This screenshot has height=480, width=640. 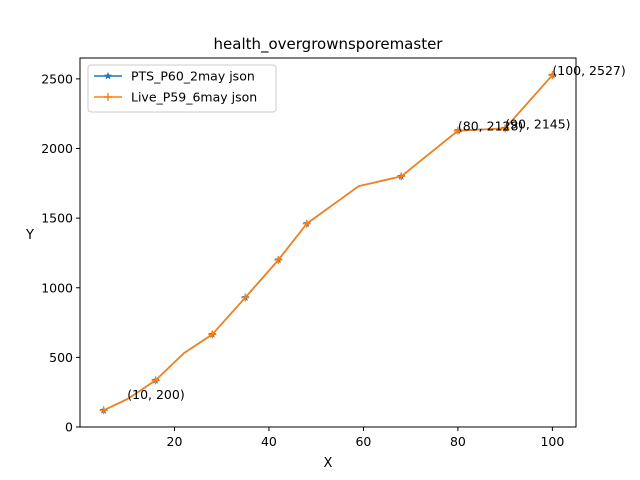 What do you see at coordinates (108, 75) in the screenshot?
I see `legend-marker-star` at bounding box center [108, 75].